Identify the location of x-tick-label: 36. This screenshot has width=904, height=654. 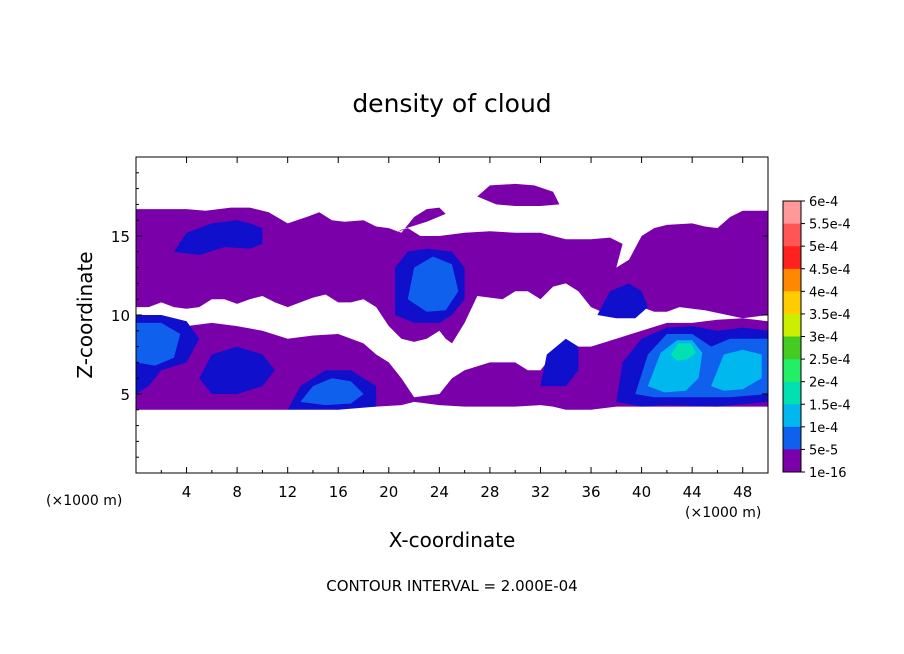
(590, 492).